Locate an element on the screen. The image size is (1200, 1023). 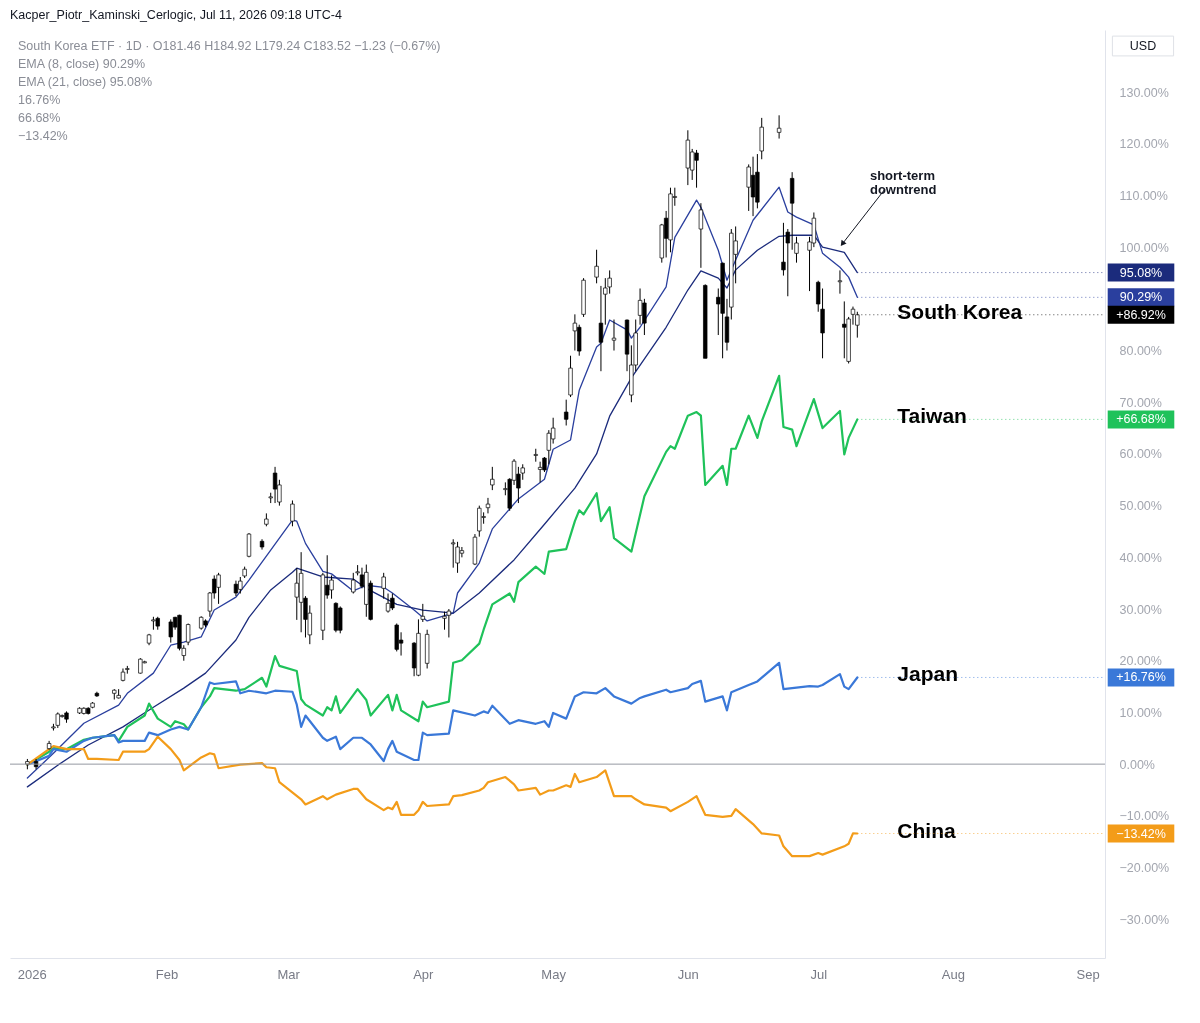
x-tick-label: Jun is located at coordinates (688, 974).